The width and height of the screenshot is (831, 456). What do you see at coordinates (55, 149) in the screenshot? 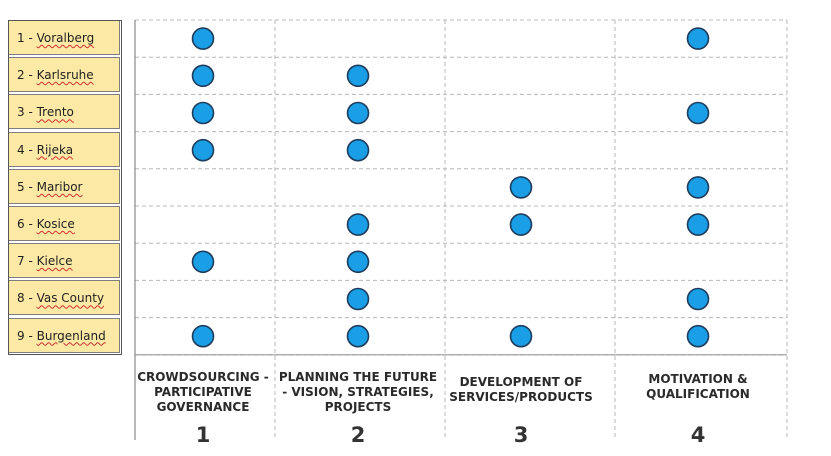
I see `region-name: Rijeka` at bounding box center [55, 149].